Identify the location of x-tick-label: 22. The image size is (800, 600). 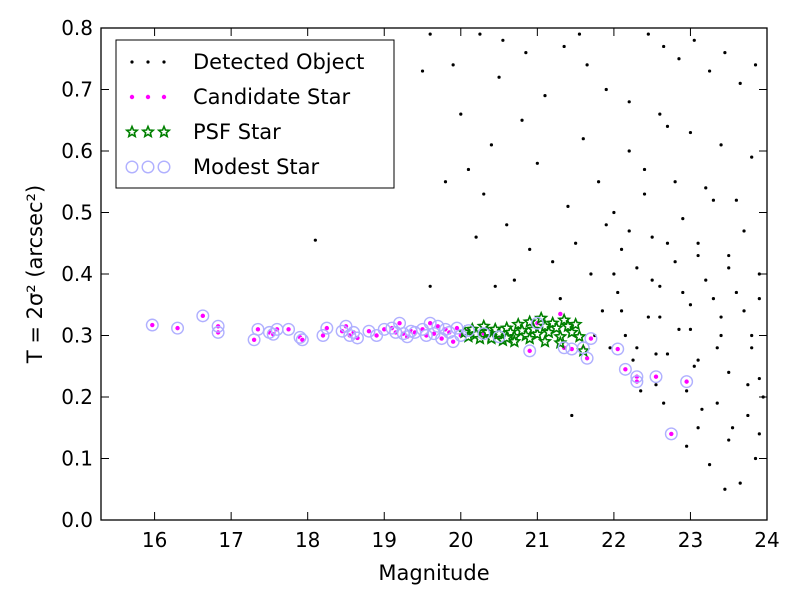
(613, 540).